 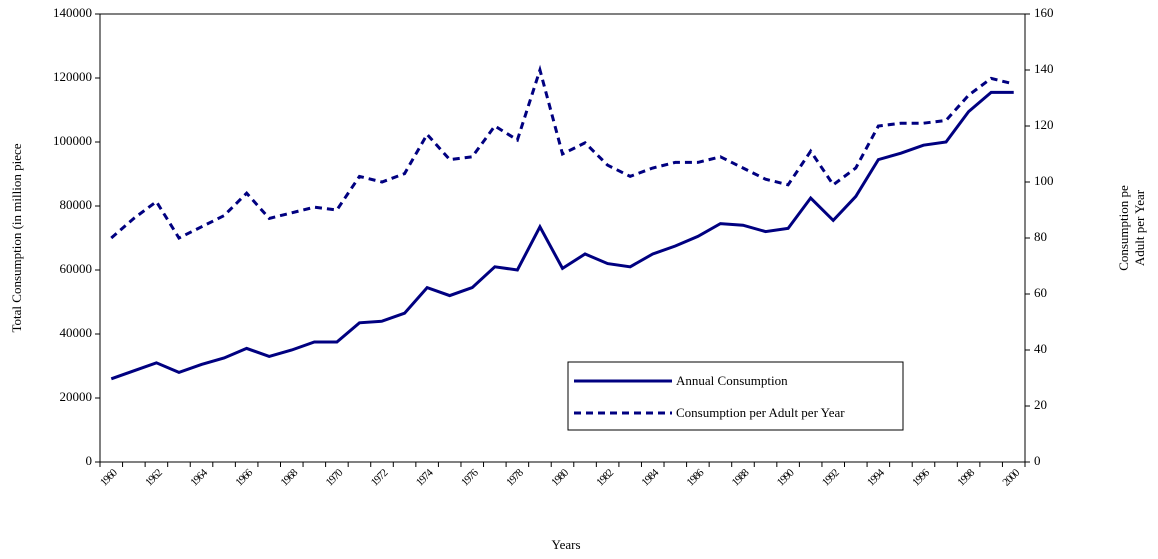 What do you see at coordinates (289, 477) in the screenshot?
I see `x-tick-label: 1968` at bounding box center [289, 477].